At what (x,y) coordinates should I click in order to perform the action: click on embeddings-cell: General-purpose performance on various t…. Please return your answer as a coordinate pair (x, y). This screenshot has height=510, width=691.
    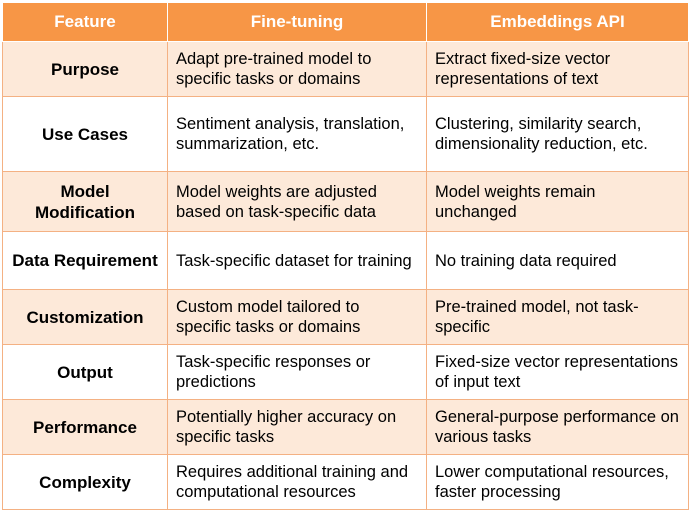
    Looking at the image, I should click on (557, 427).